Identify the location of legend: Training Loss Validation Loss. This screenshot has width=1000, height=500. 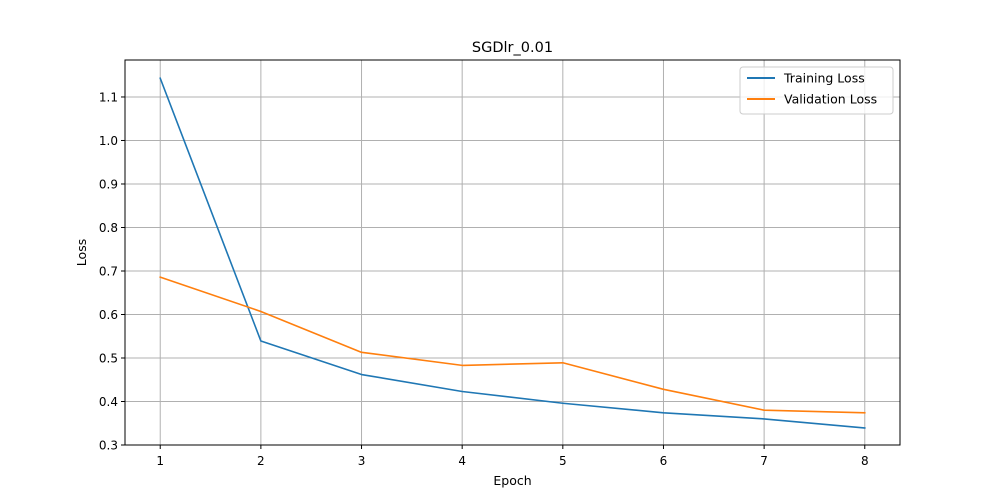
(816, 90).